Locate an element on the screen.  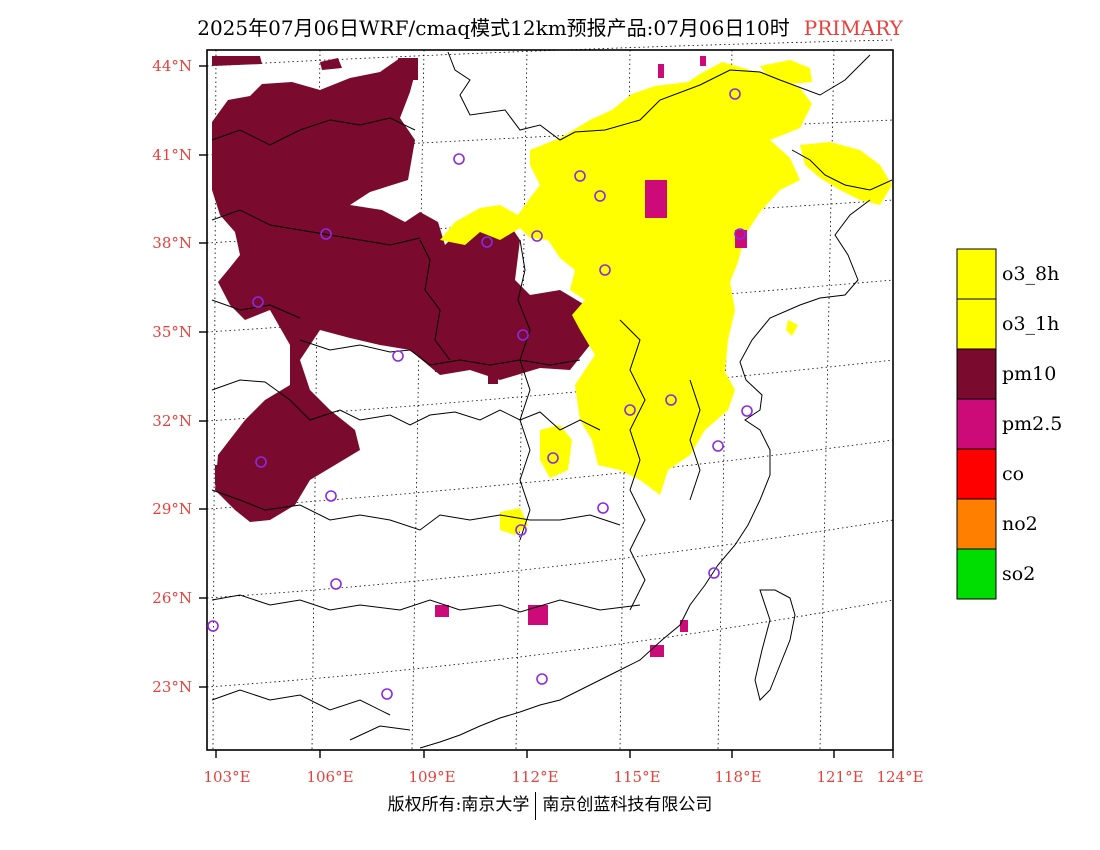
copyright-footer: 版权所有:南京大学 南京创蓝科技有限公司 is located at coordinates (550, 805).